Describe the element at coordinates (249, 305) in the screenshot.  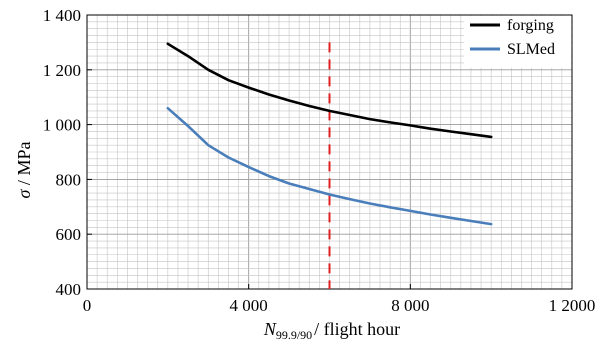
I see `x-tick-label: 4 000` at that location.